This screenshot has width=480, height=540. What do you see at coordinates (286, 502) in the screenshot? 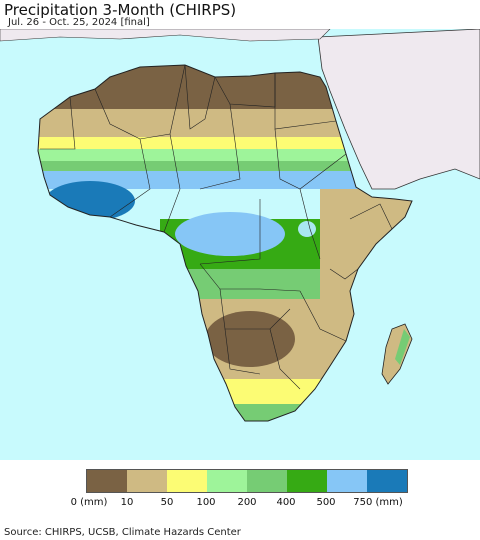
I see `legend-tick-label: 400` at bounding box center [286, 502].